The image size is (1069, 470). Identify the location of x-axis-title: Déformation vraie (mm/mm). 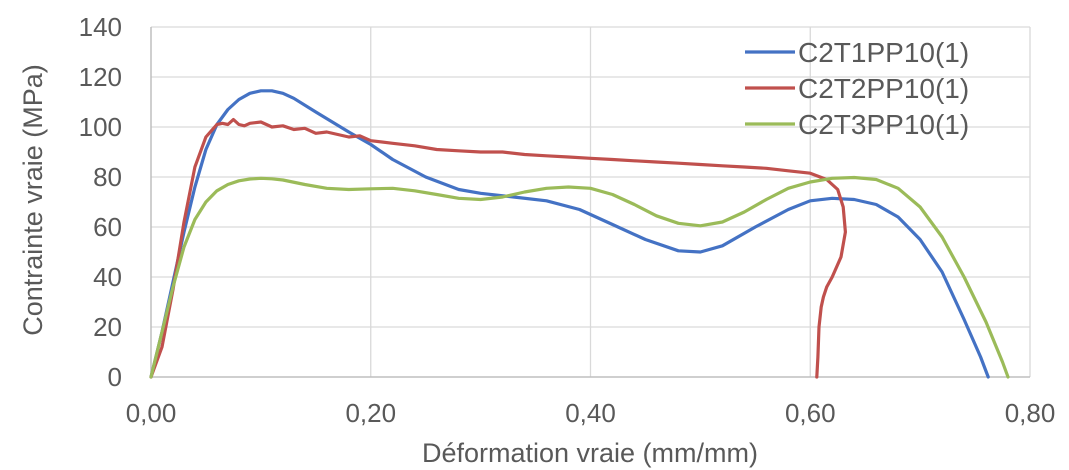
(590, 453).